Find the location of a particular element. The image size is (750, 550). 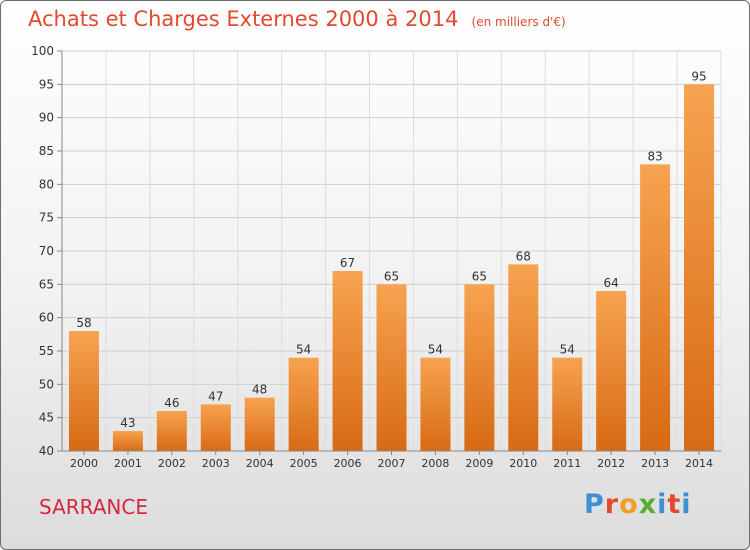

x-tick-label: 2009 is located at coordinates (479, 463).